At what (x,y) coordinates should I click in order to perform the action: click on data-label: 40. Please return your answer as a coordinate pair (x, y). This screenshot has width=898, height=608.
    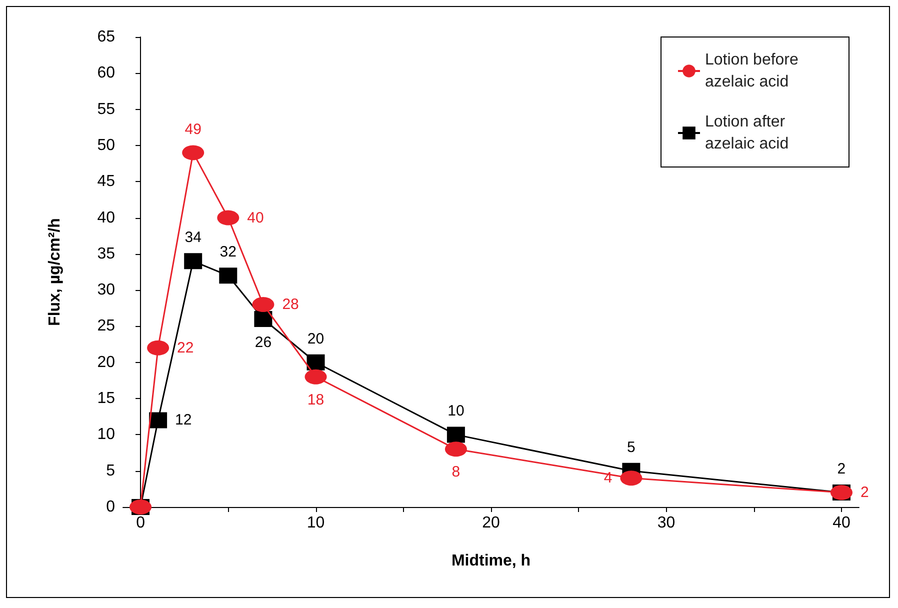
    Looking at the image, I should click on (255, 217).